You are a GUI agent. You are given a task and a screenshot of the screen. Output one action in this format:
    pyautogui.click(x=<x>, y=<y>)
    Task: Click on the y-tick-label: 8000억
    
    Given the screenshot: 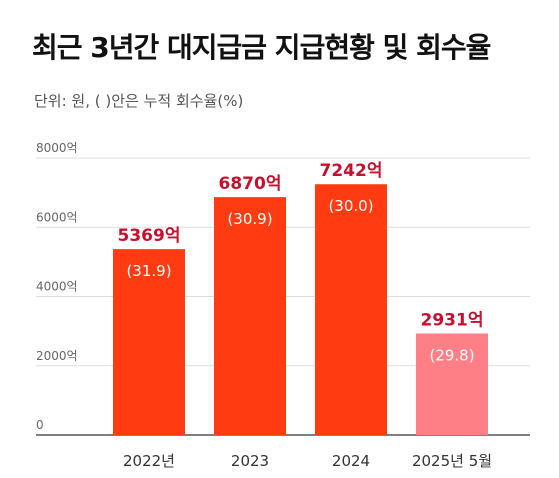 What is the action you would take?
    pyautogui.click(x=57, y=148)
    